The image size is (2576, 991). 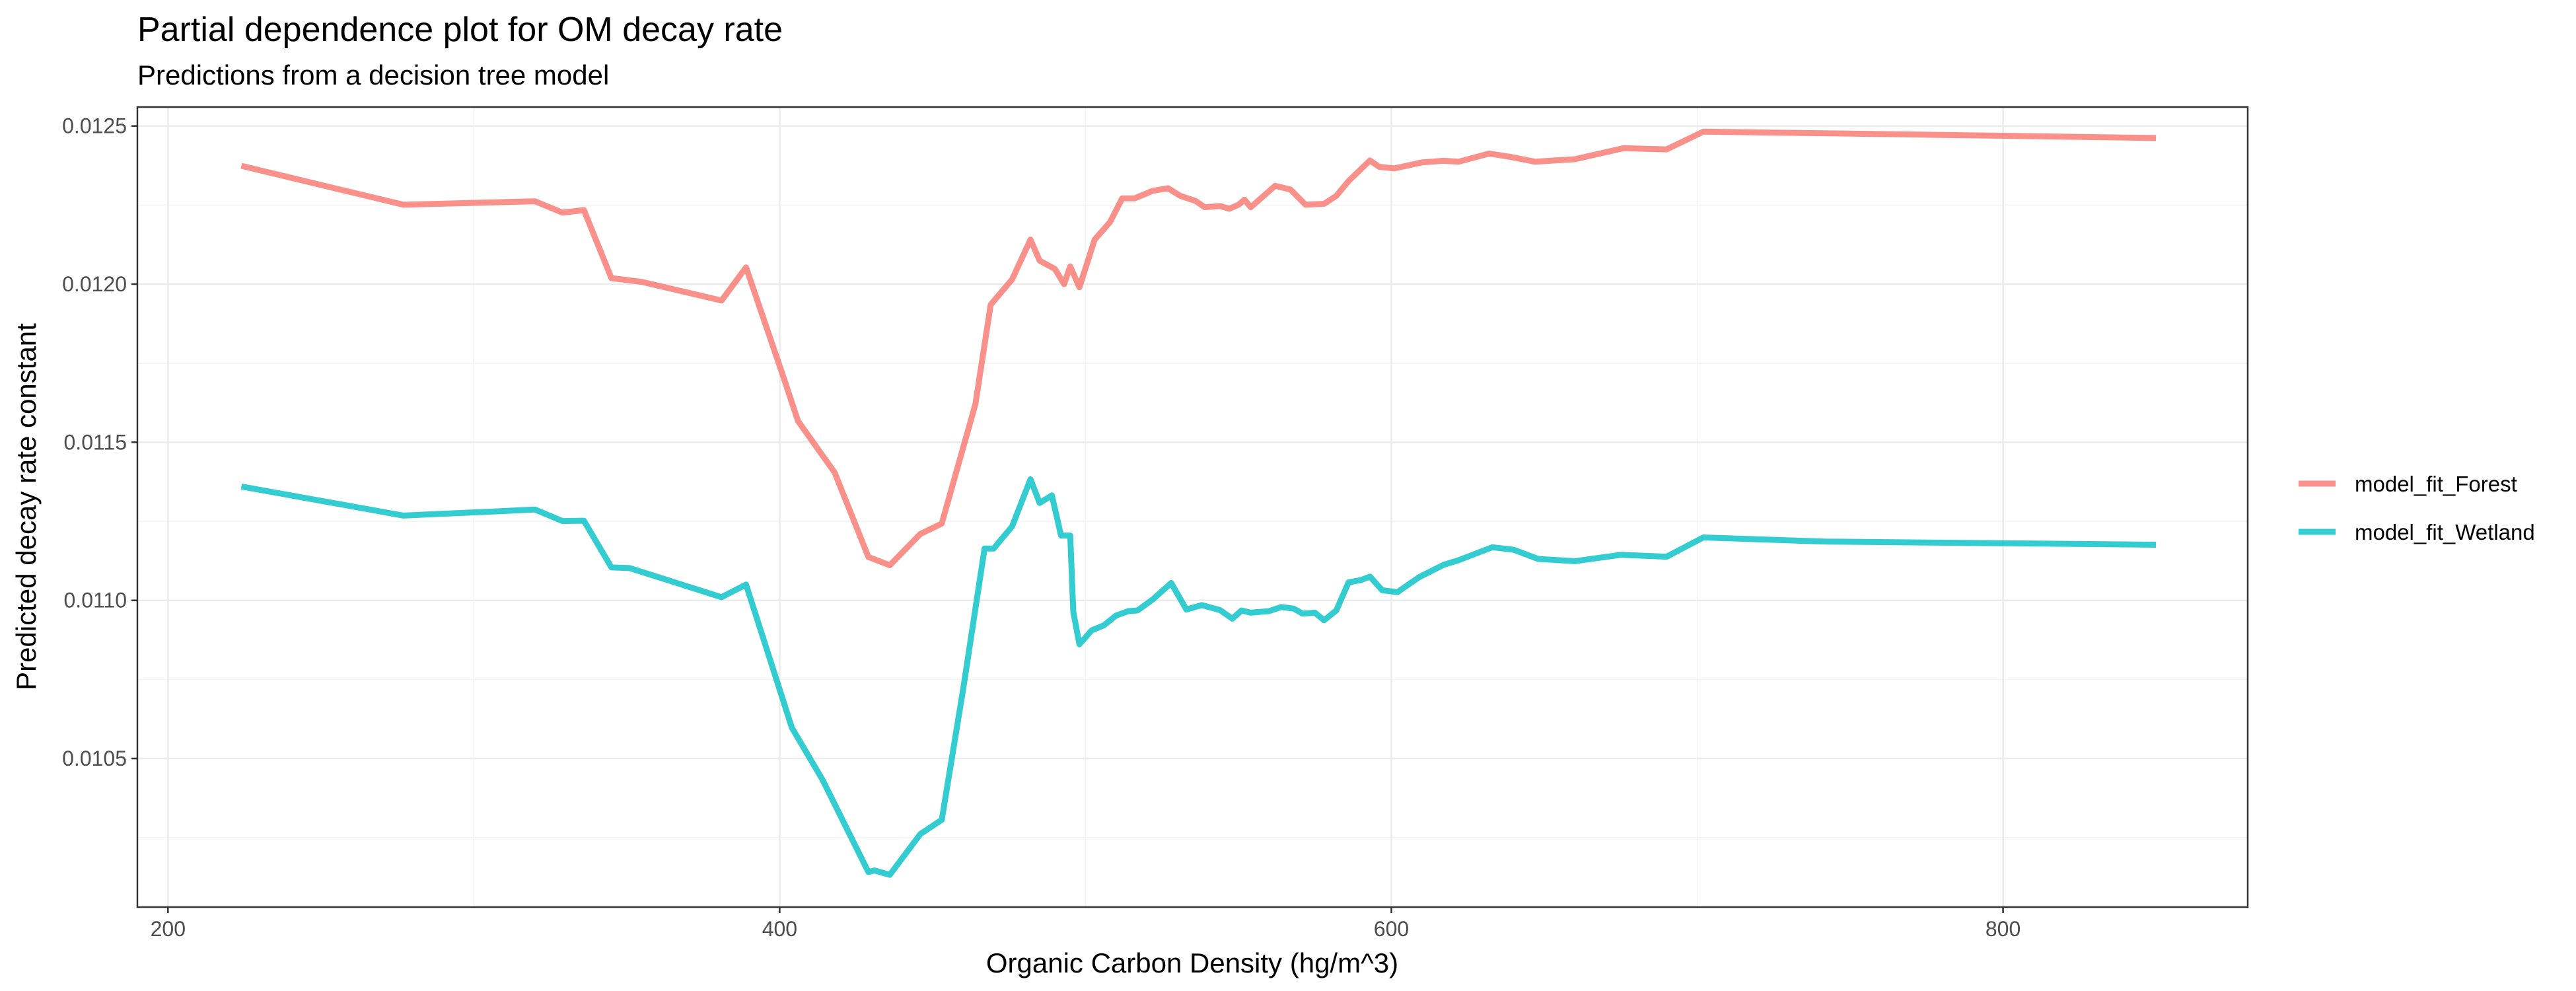 I want to click on y-axis: 0.0105 0.0110 0.0115 0.0120 0.0125, so click(x=100, y=442).